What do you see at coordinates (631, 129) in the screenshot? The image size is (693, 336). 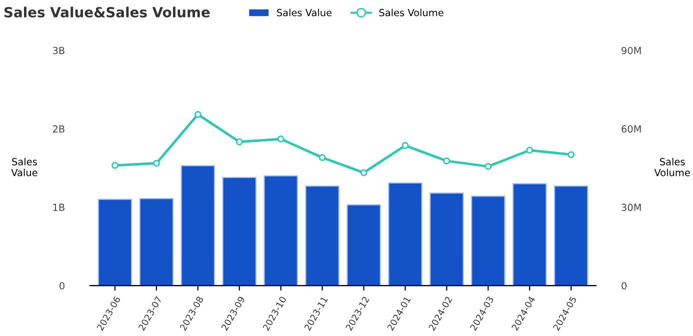 I see `y2-tick-label: 60M` at bounding box center [631, 129].